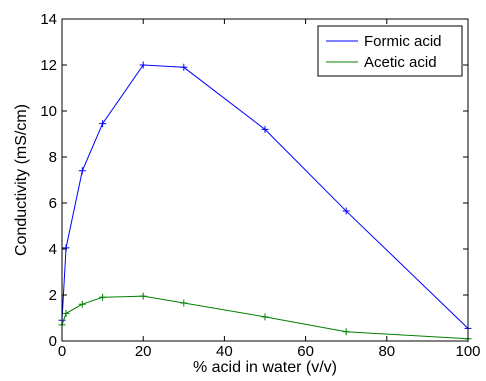 The width and height of the screenshot is (486, 381). Describe the element at coordinates (53, 249) in the screenshot. I see `y-tick-label: 4` at that location.